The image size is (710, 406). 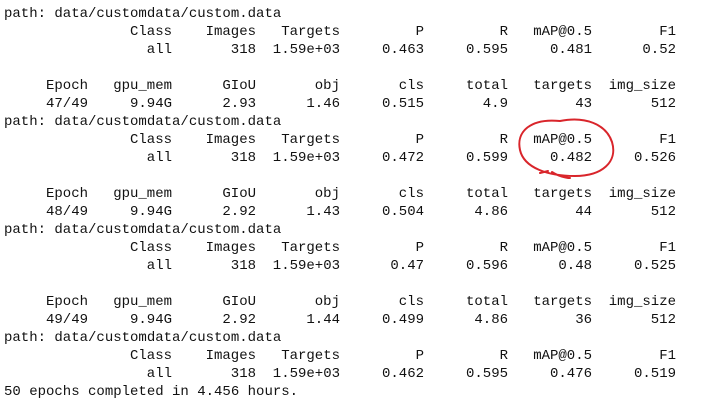 What do you see at coordinates (357, 320) in the screenshot?
I see `epoch-values: 49/49 9.94G 2.92 1.44 0.499 4.86 36 512` at bounding box center [357, 320].